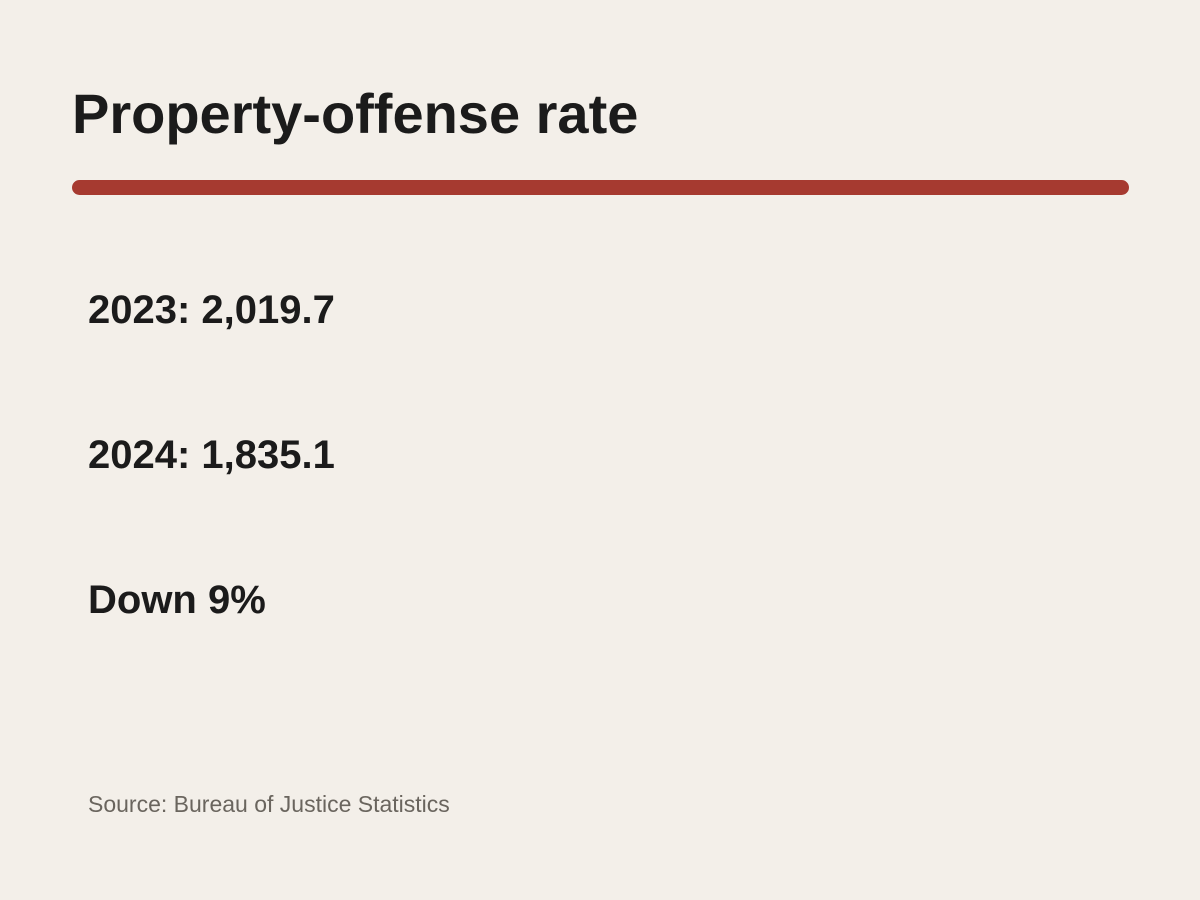  I want to click on stat-2023: 2023: 2,019.7, so click(211, 310).